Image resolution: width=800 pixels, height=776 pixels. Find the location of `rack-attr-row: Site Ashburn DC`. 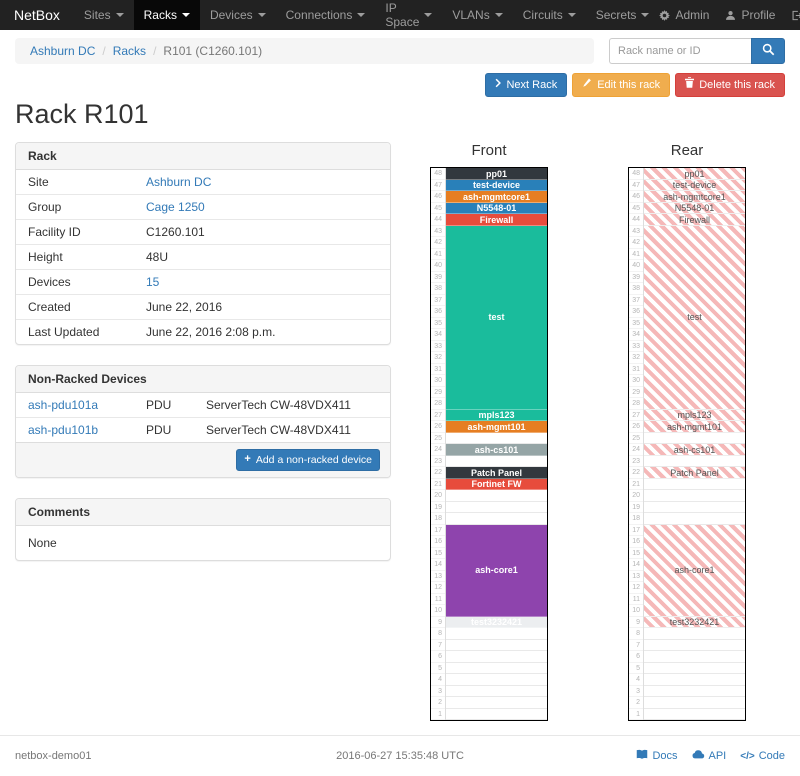

rack-attr-row: Site Ashburn DC is located at coordinates (203, 182).